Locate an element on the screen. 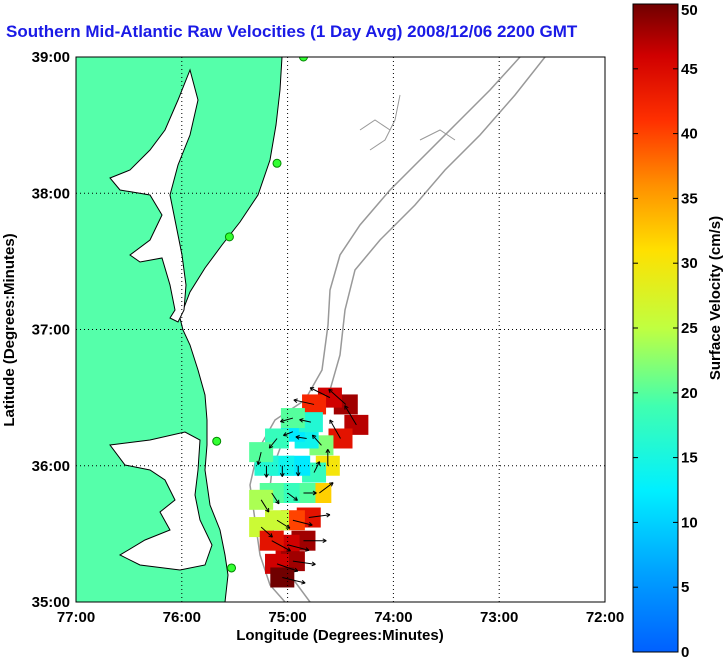  x-tick-label: 72:00 is located at coordinates (605, 617).